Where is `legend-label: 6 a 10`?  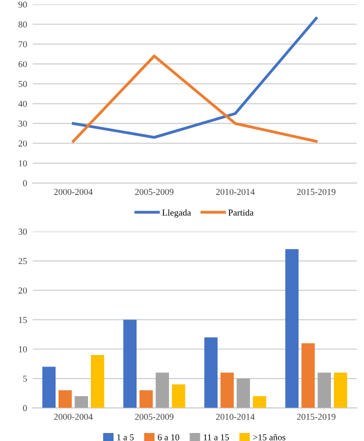 legend-label: 6 a 10 is located at coordinates (169, 437).